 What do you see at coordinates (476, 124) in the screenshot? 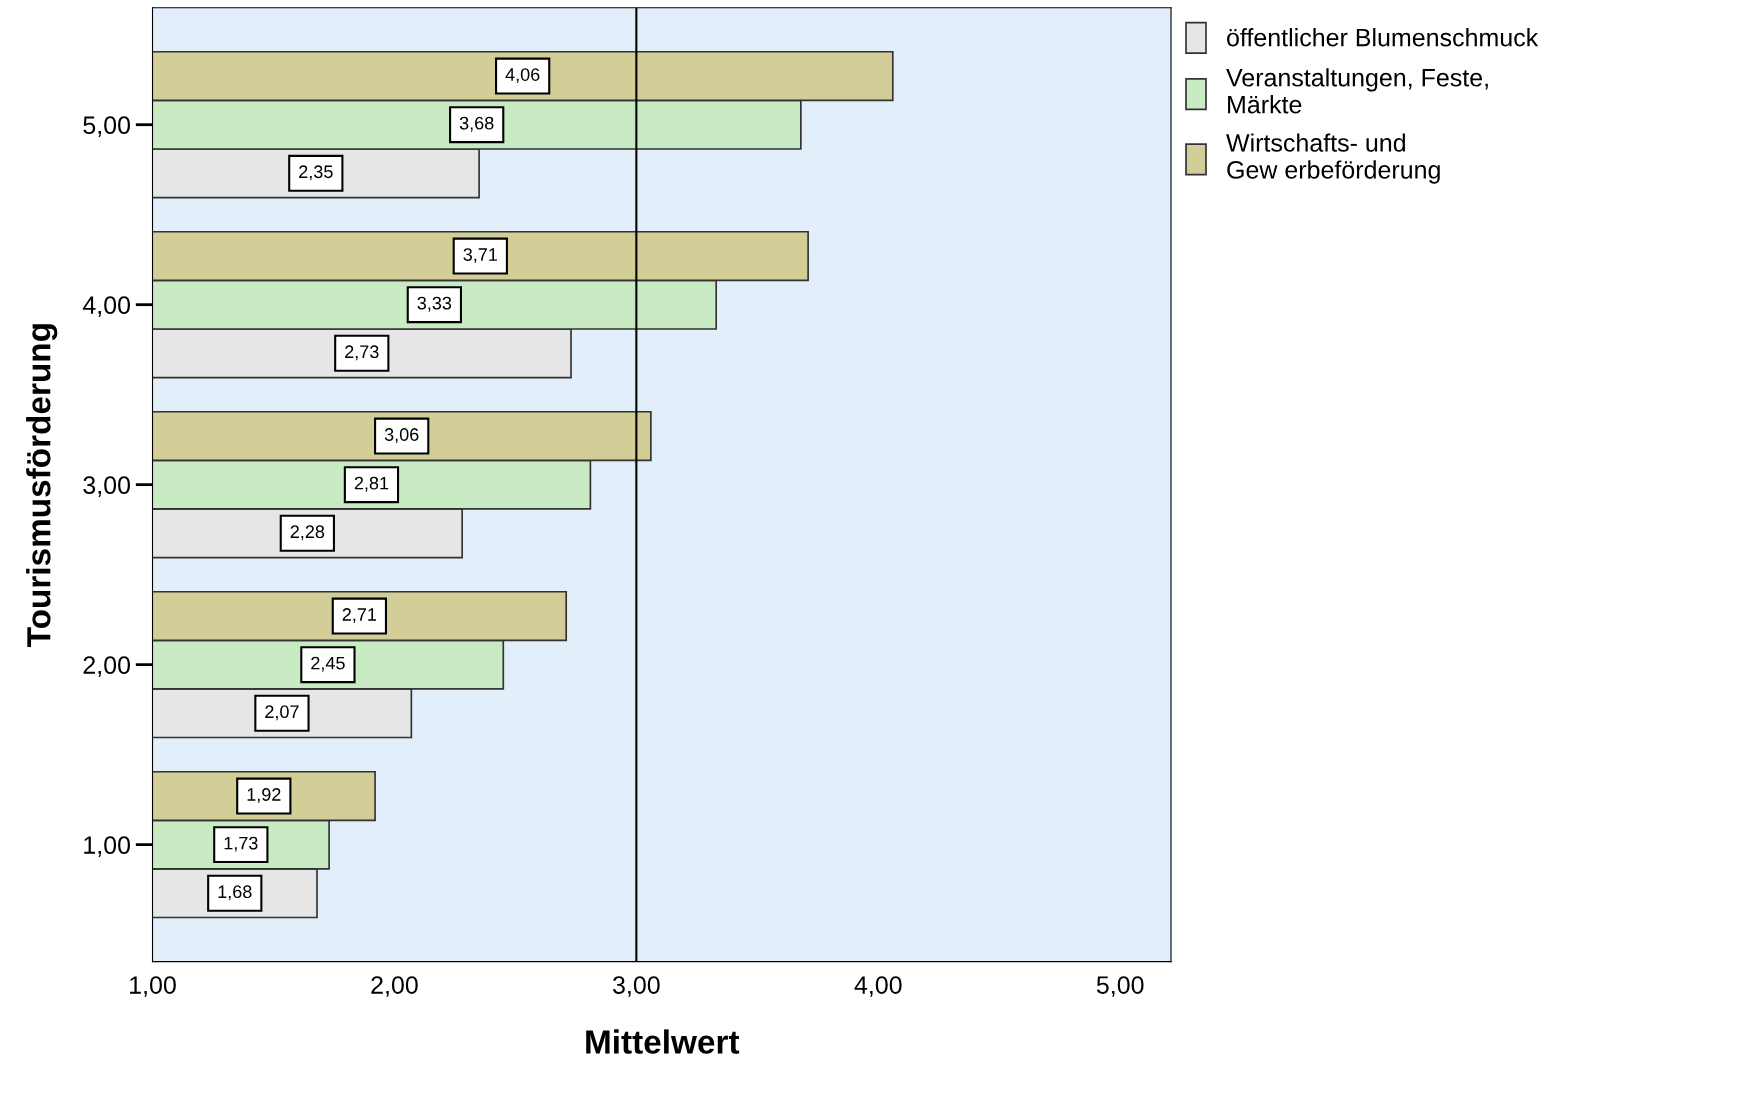
I see `data-label: 3,68` at bounding box center [476, 124].